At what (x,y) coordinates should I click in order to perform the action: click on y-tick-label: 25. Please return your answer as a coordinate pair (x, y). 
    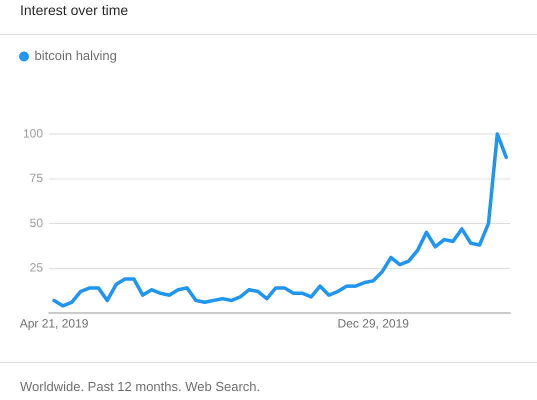
    Looking at the image, I should click on (37, 267).